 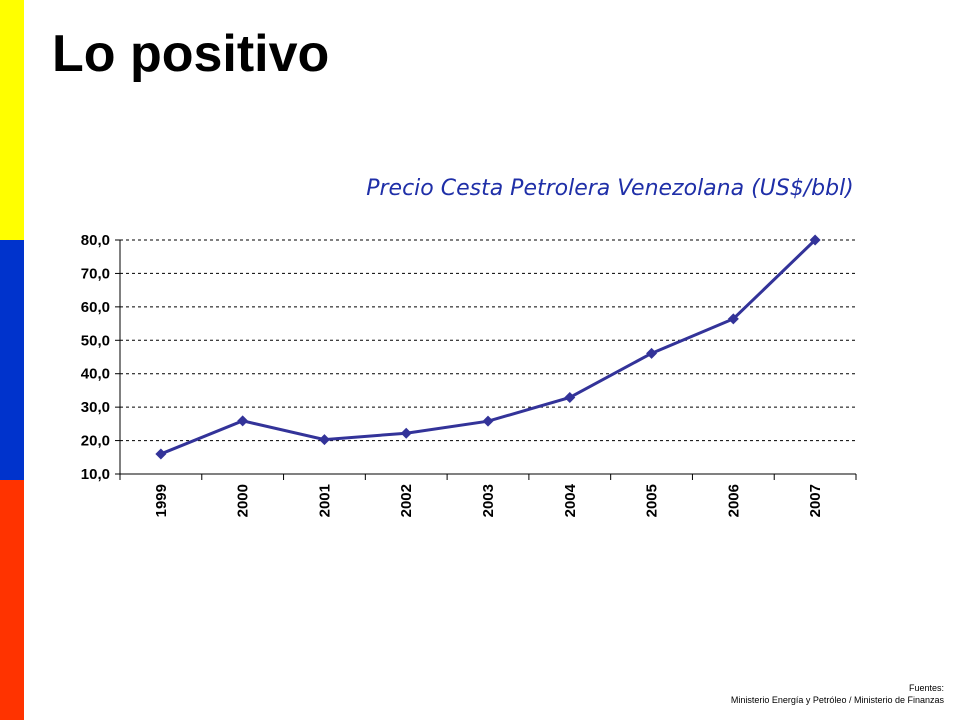 I want to click on y-tick-label: 20,0, so click(x=95, y=441).